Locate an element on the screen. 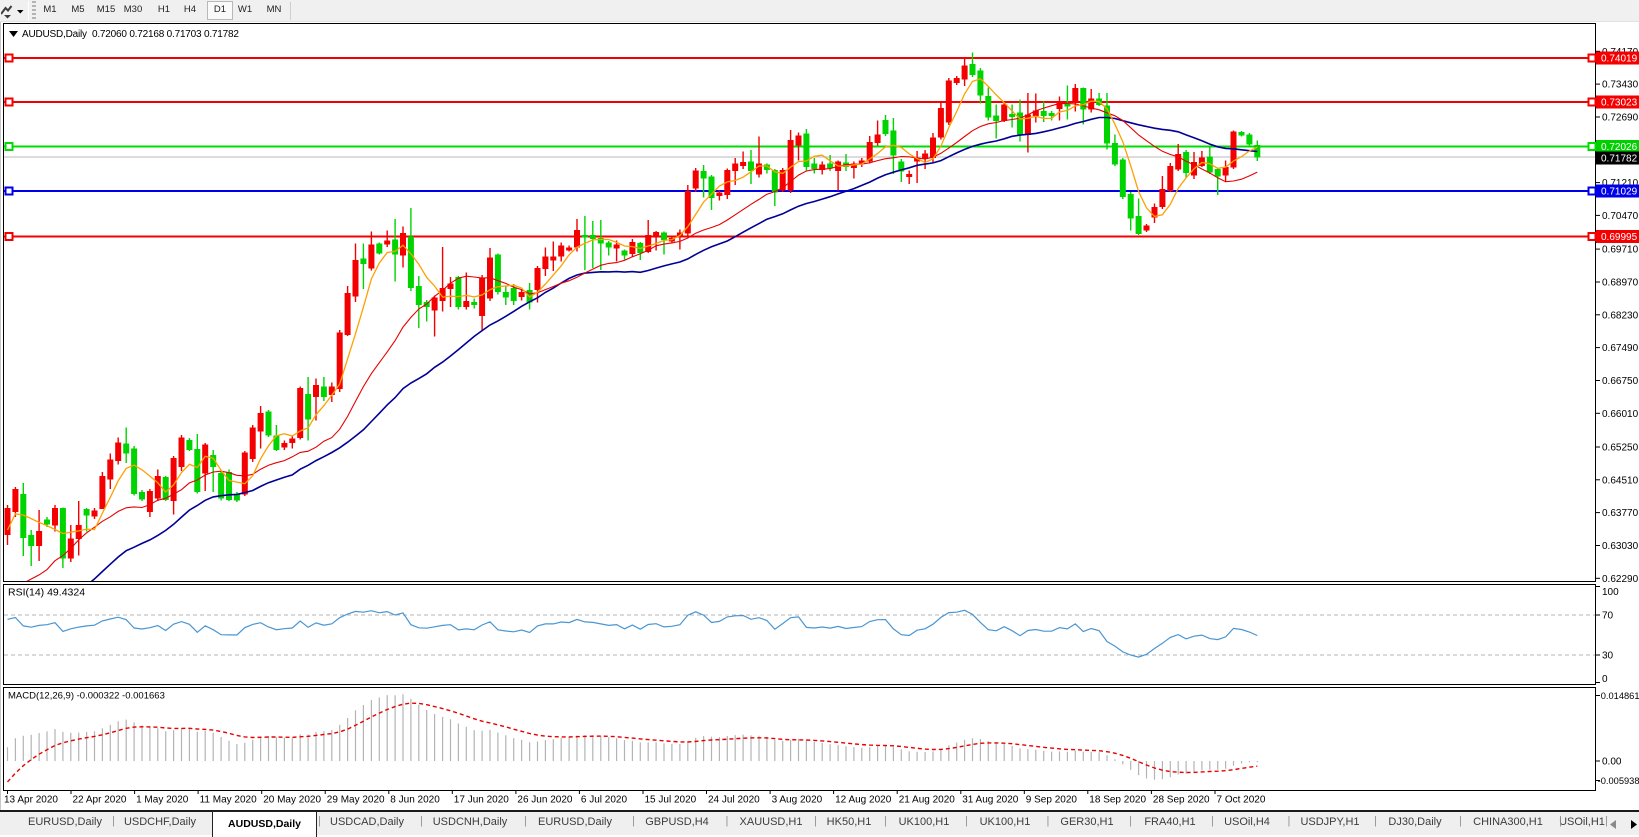 The image size is (1639, 837). svg-text: 0.62290 is located at coordinates (1620, 579).